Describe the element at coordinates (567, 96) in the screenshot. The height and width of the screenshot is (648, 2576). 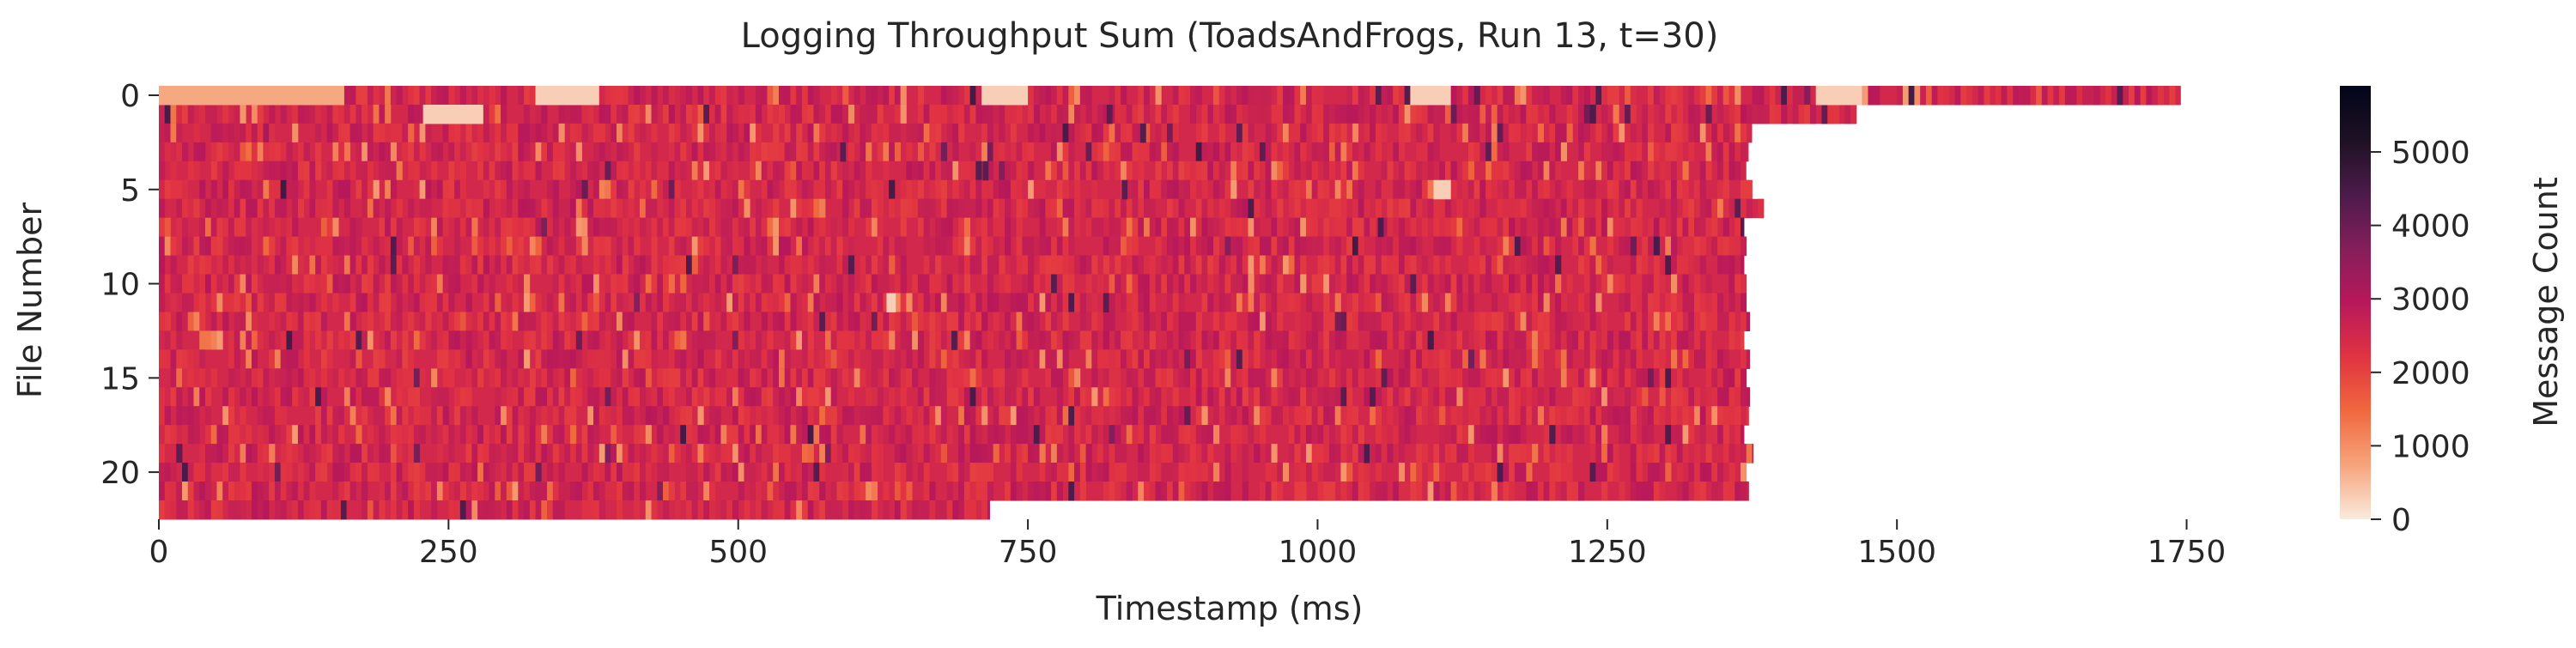
I see `low-value-cell` at that location.